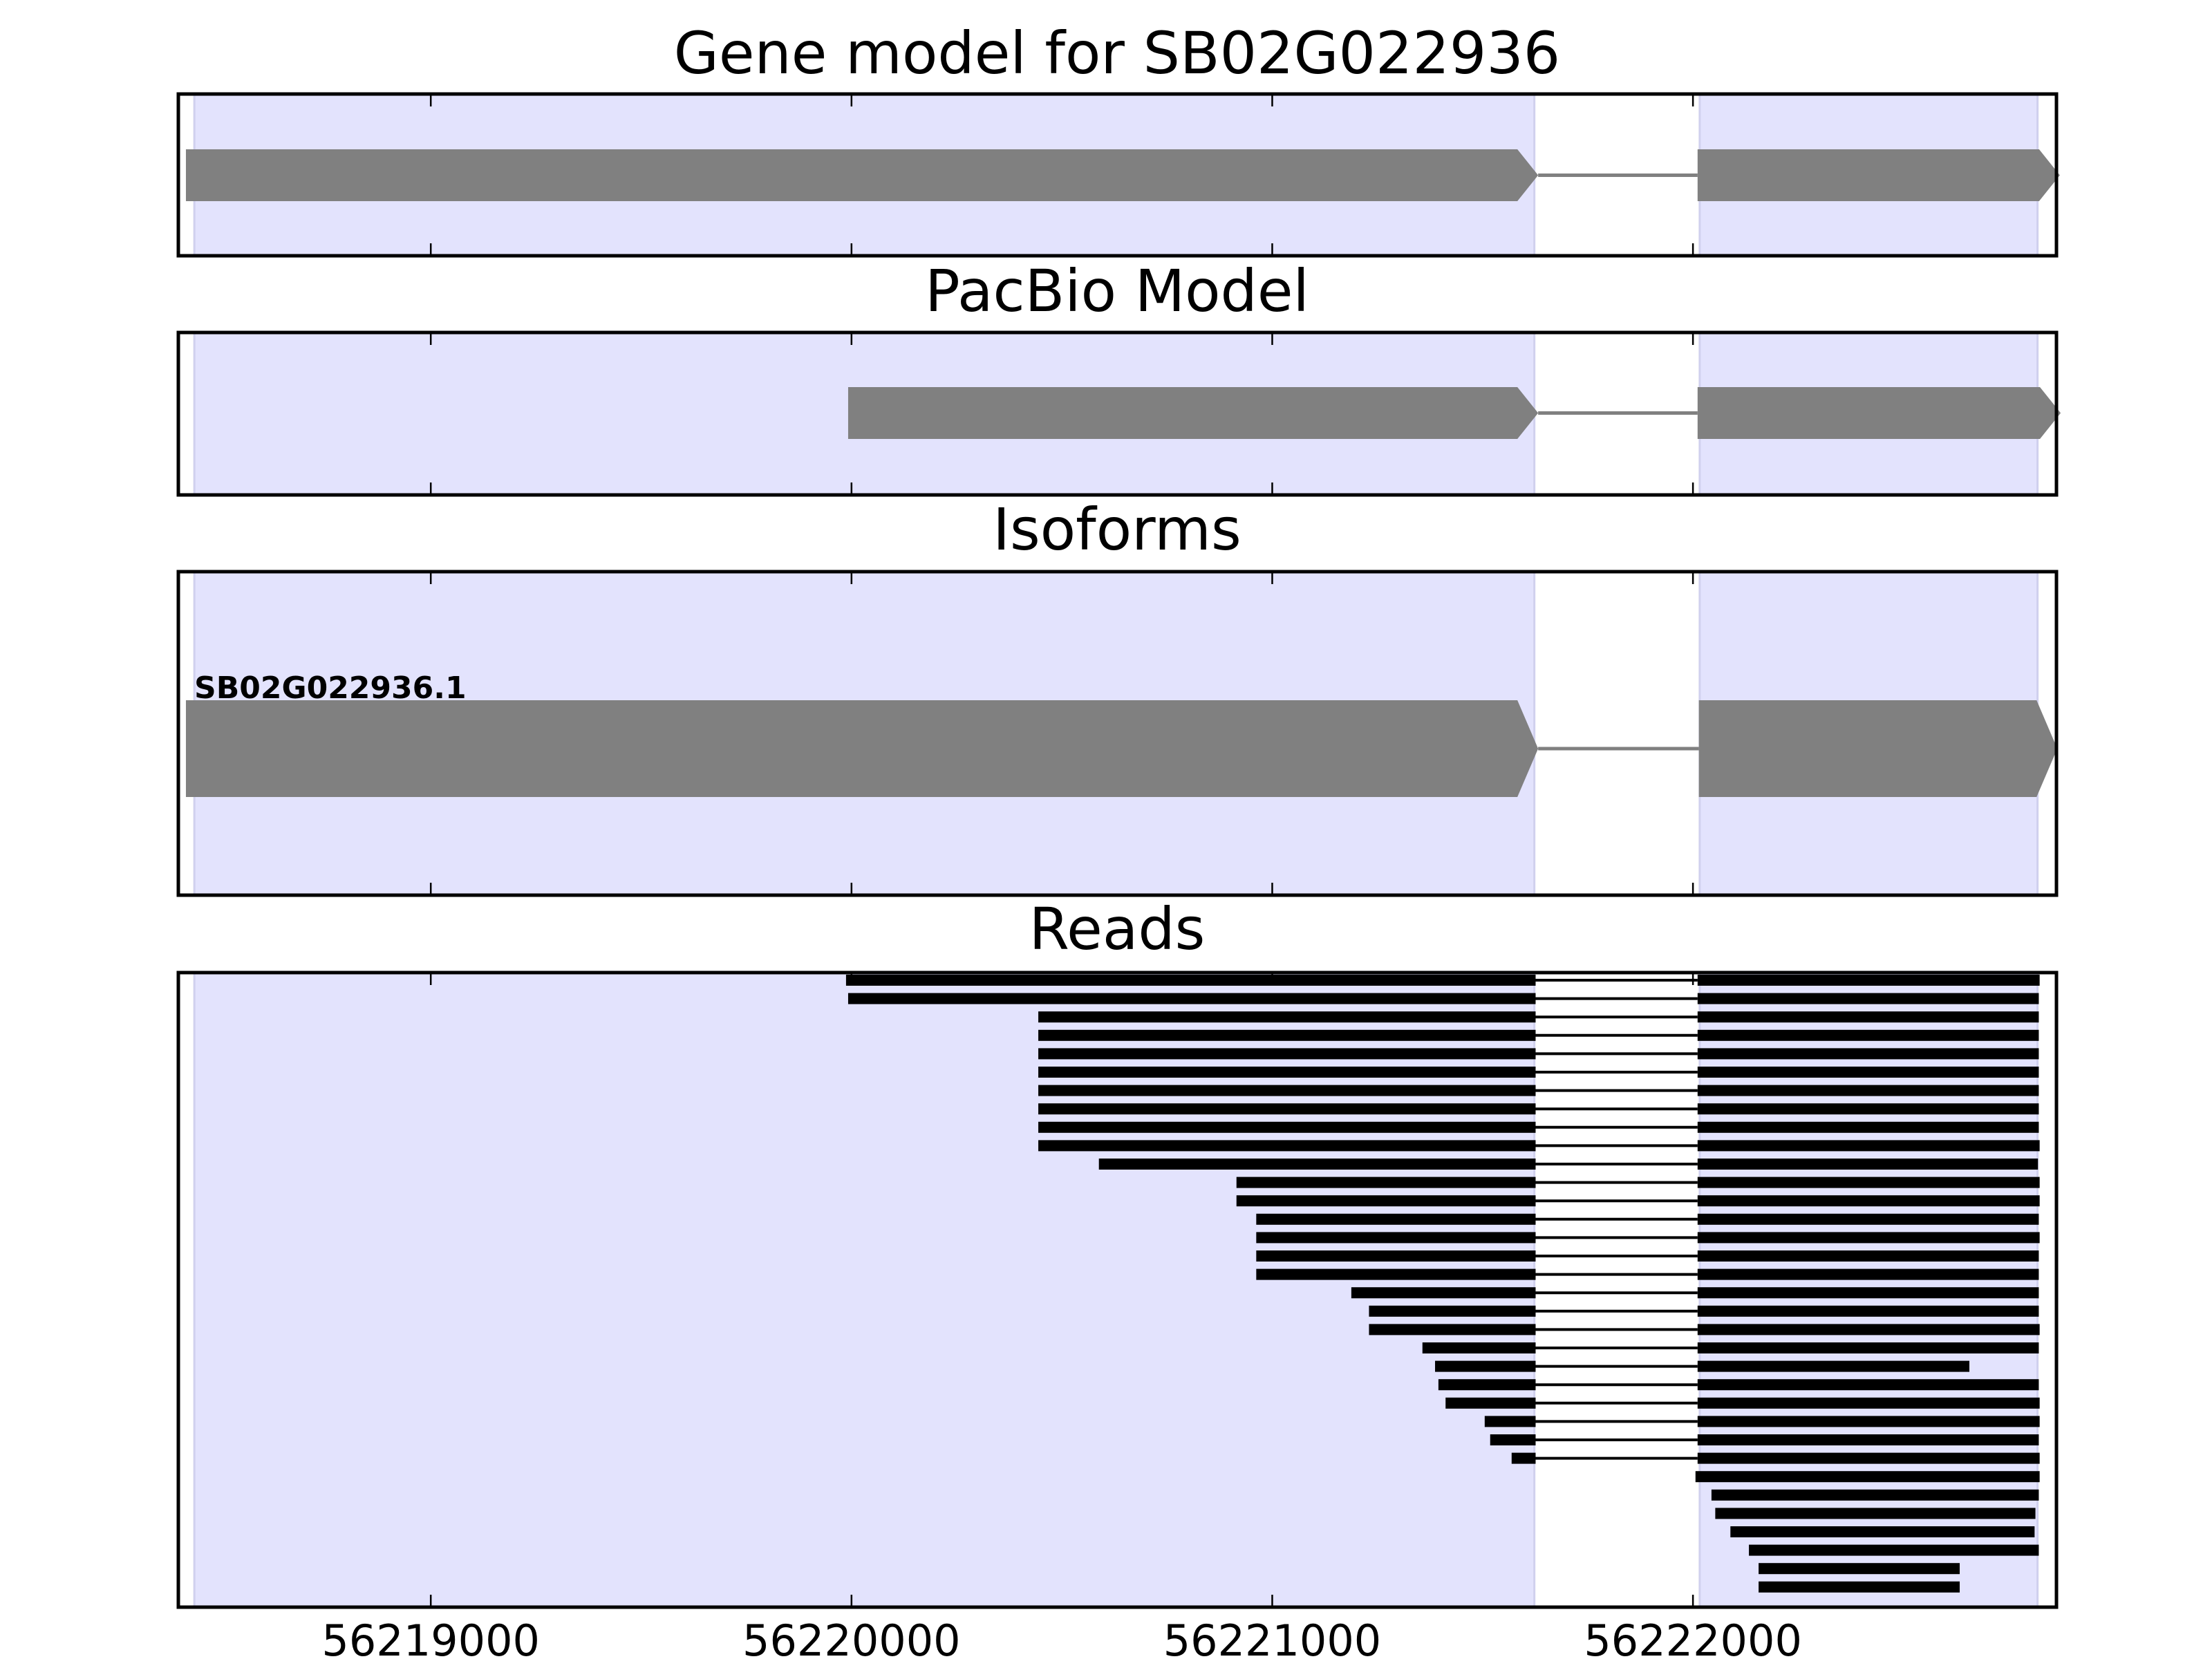  I want to click on panel-title-reads: Reads, so click(1117, 929).